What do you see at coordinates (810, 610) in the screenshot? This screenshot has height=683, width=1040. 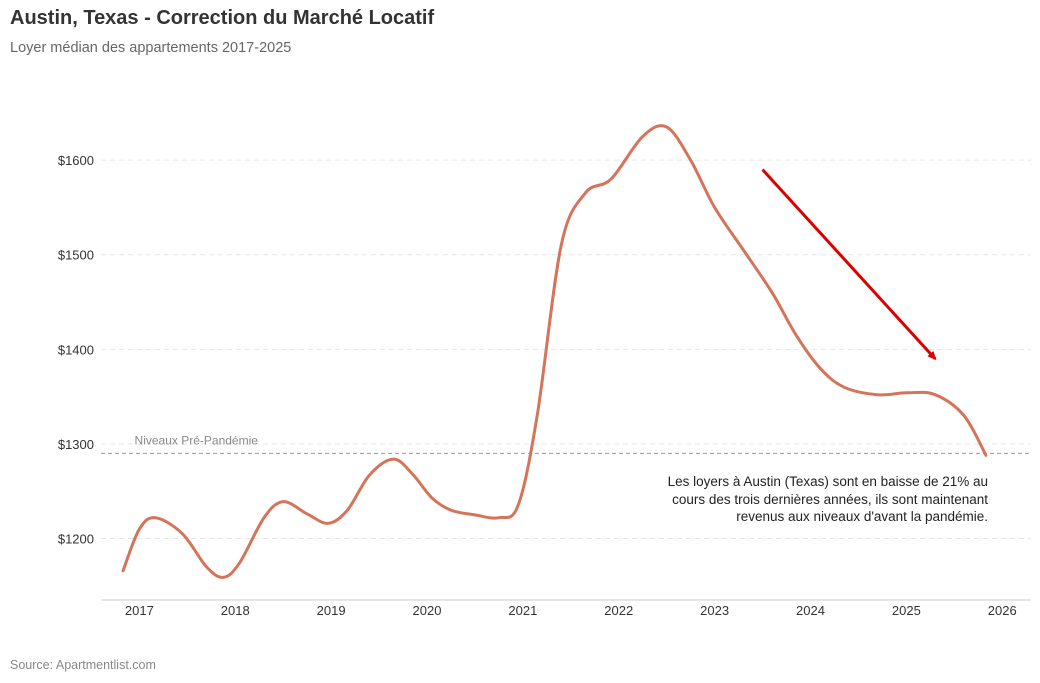 I see `x-tick-label: 2024` at bounding box center [810, 610].